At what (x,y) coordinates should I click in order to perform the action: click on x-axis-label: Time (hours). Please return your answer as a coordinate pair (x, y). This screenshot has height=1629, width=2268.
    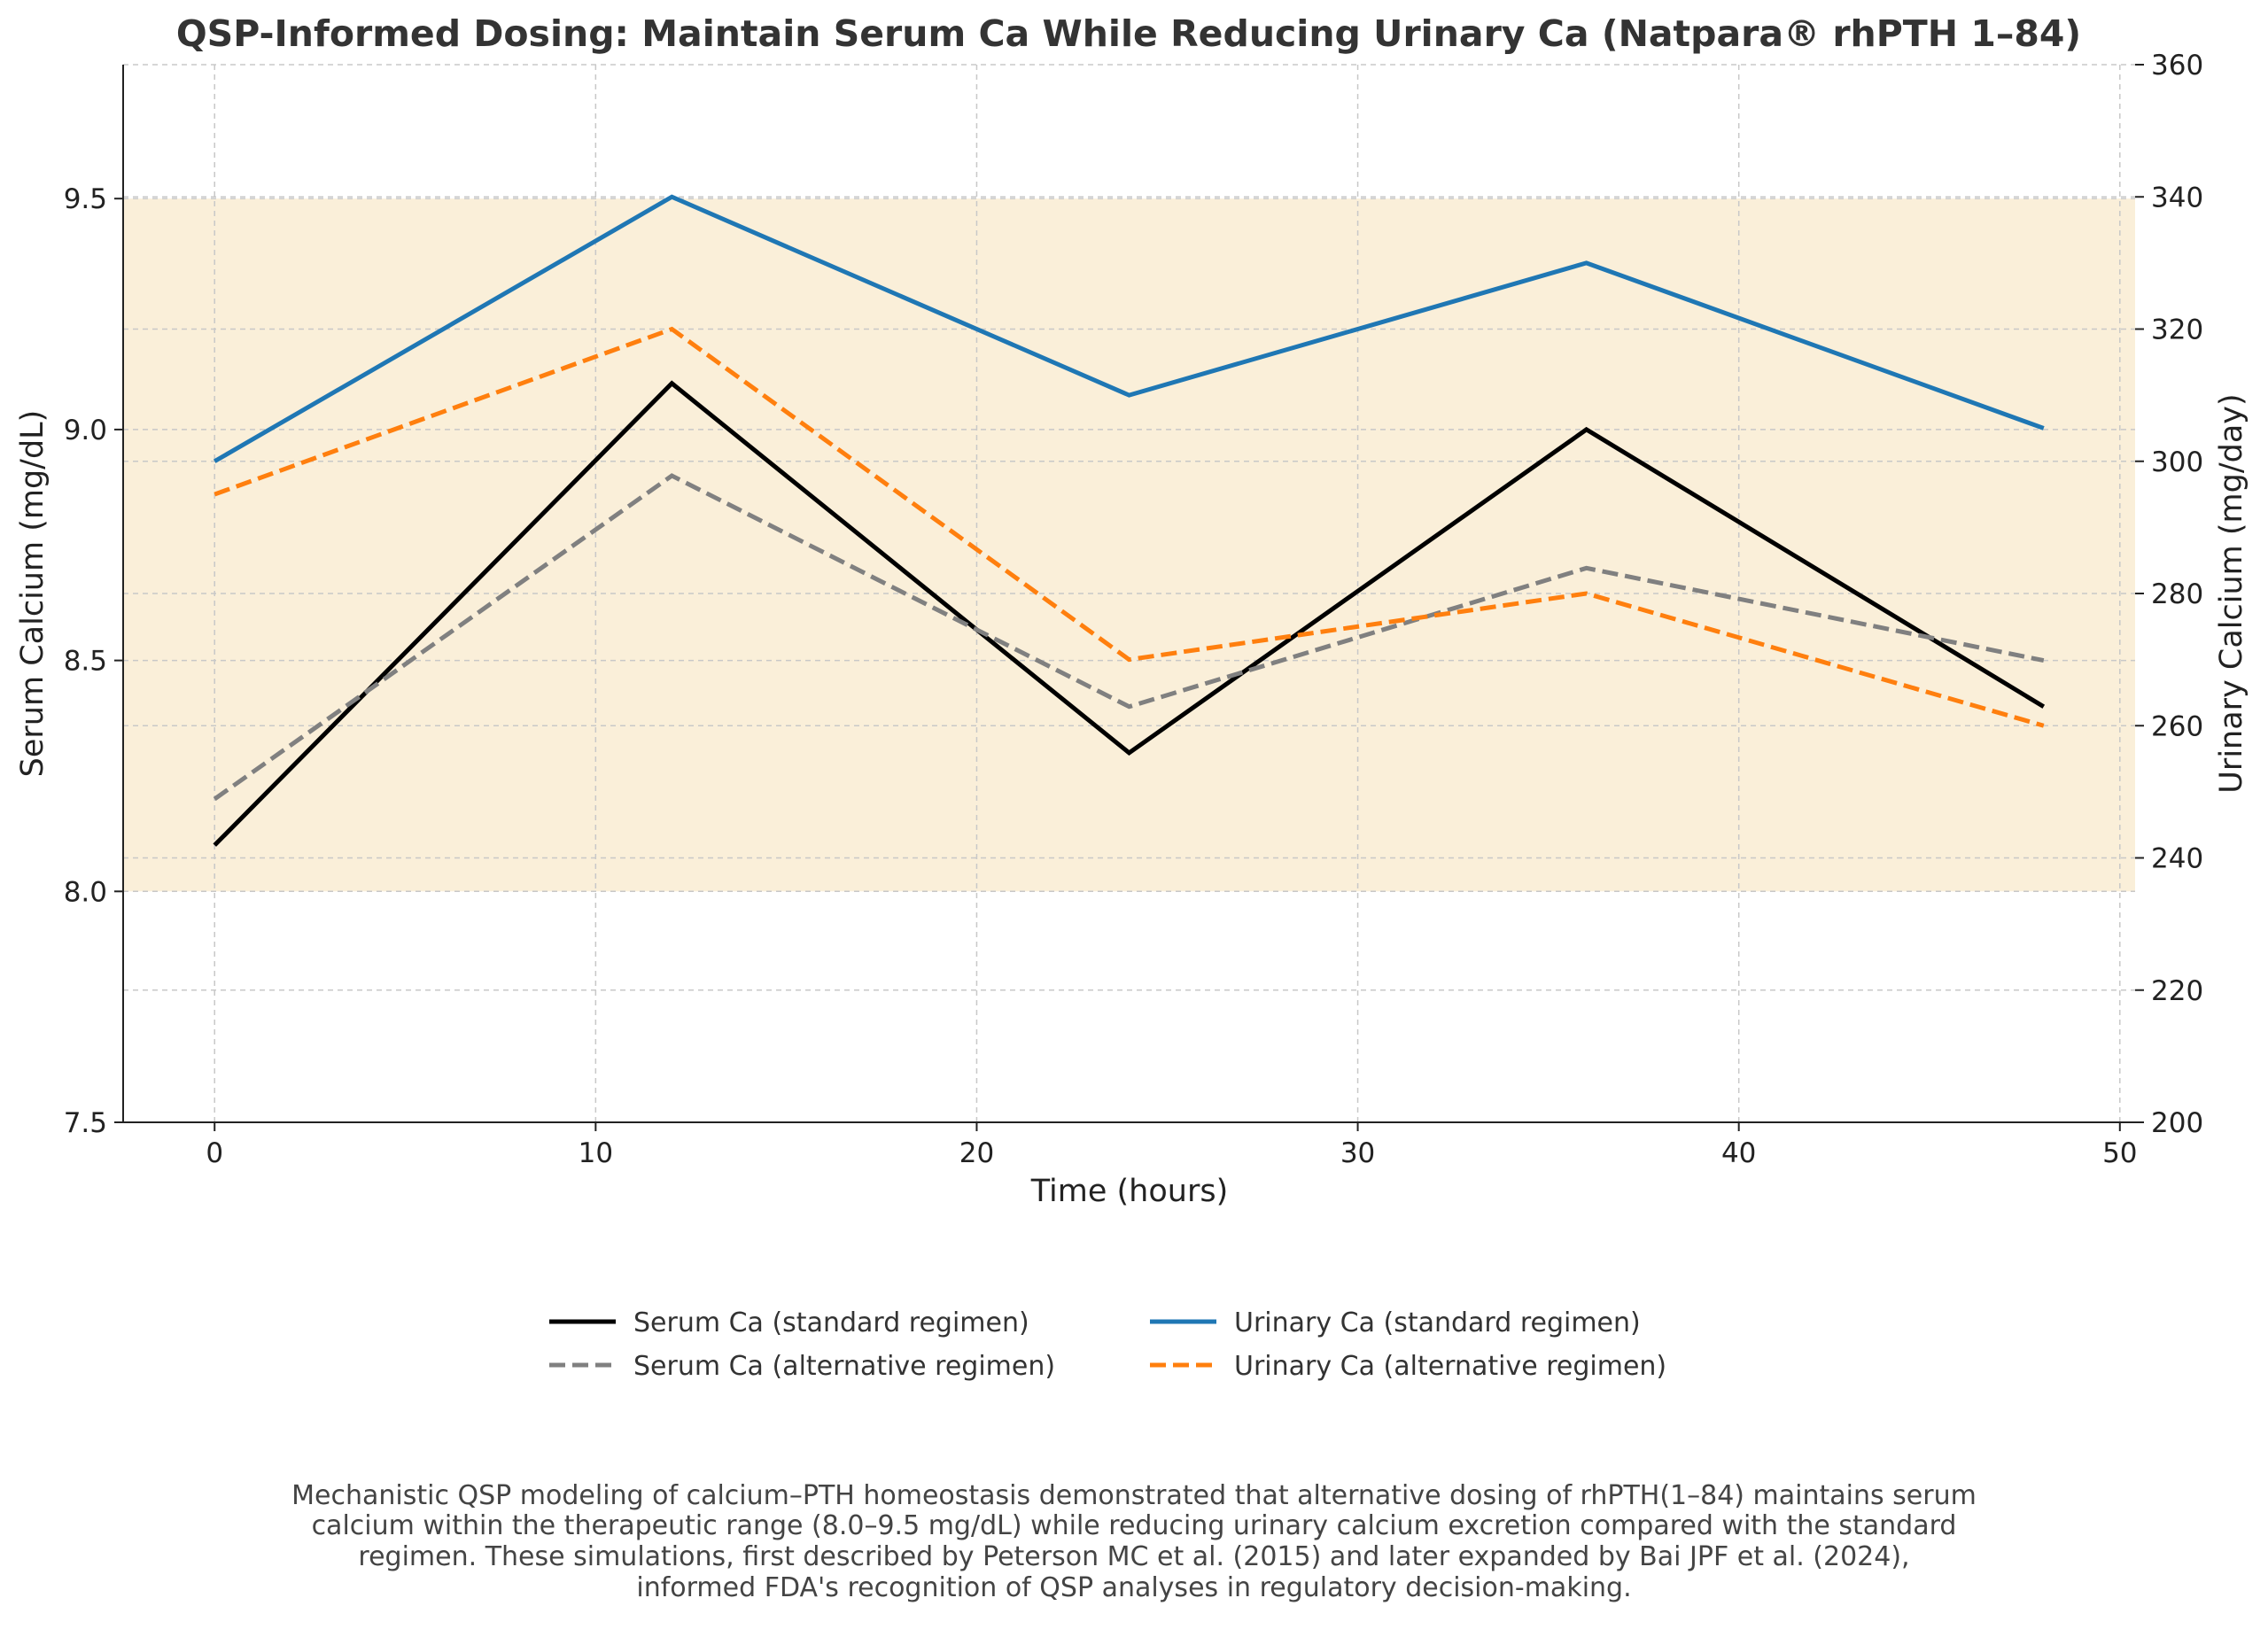
    Looking at the image, I should click on (1129, 1191).